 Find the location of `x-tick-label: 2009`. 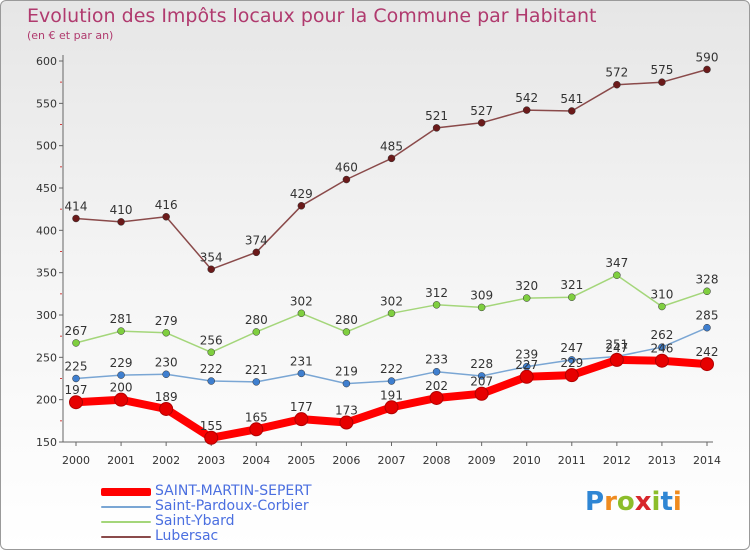

x-tick-label: 2009 is located at coordinates (482, 460).